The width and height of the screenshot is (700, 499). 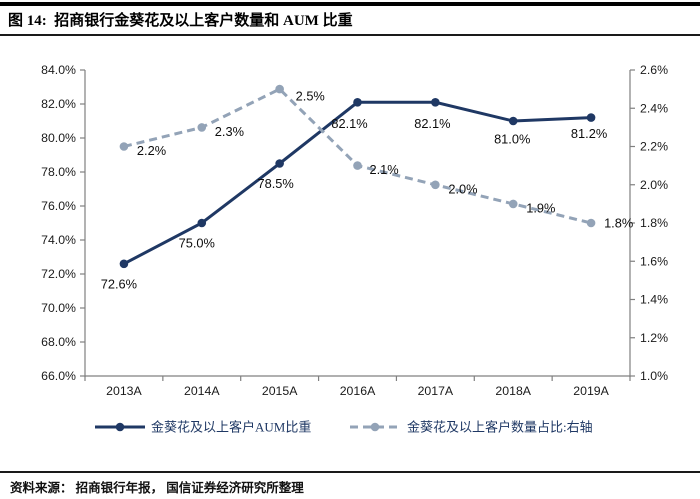 What do you see at coordinates (58, 308) in the screenshot?
I see `left-axis-tick-label: 70.0%` at bounding box center [58, 308].